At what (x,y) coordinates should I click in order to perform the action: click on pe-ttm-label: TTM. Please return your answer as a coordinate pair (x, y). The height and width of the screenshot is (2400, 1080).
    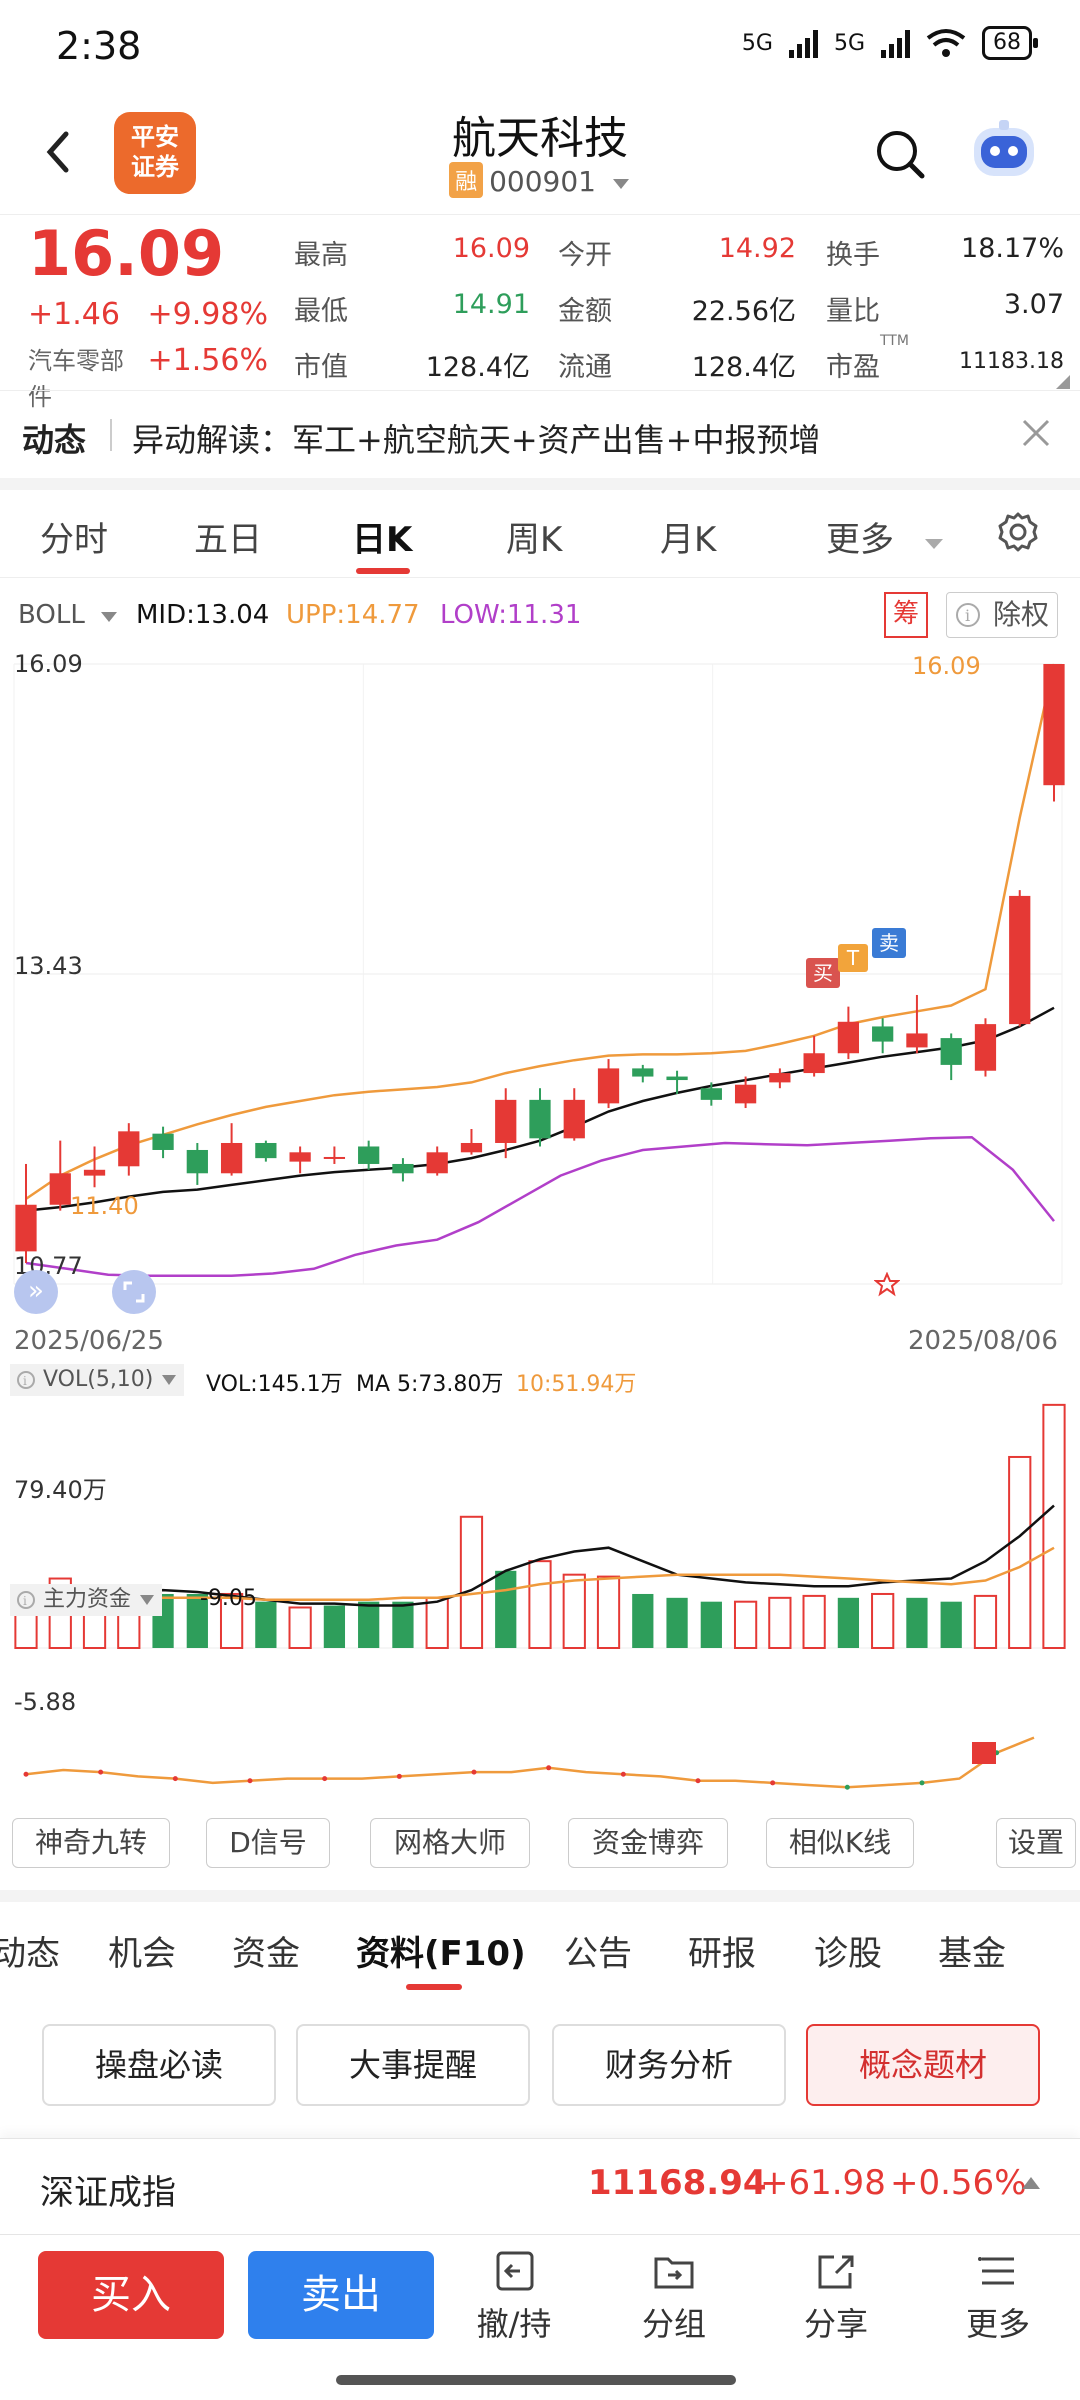
    Looking at the image, I should click on (894, 341).